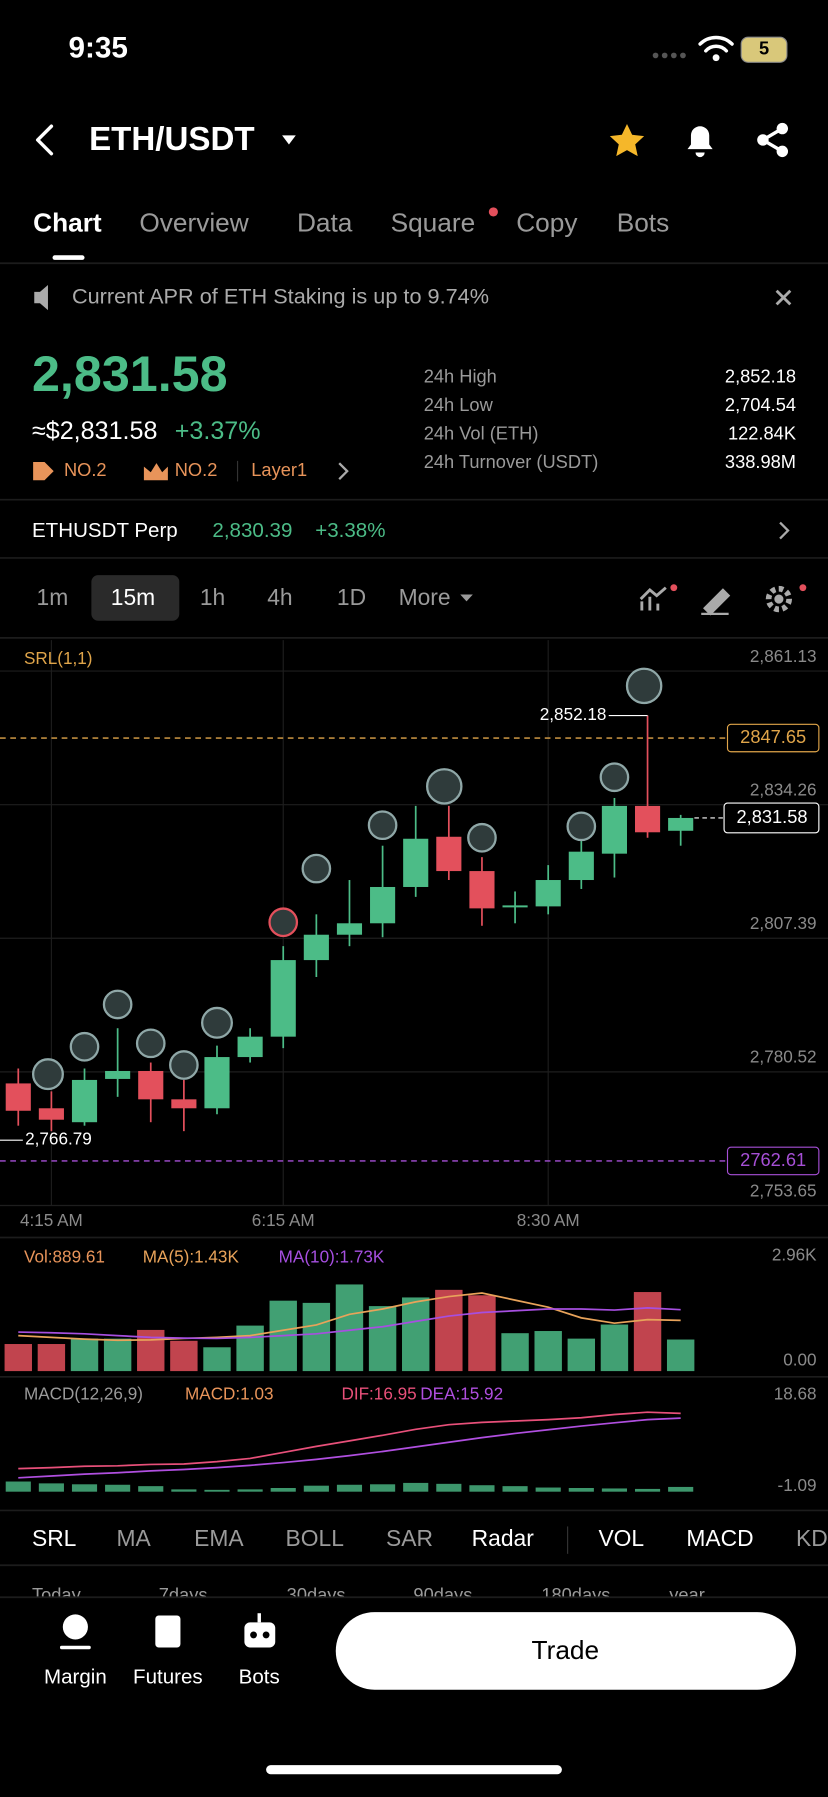 The height and width of the screenshot is (1797, 828). I want to click on interval: 1m, so click(53, 597).